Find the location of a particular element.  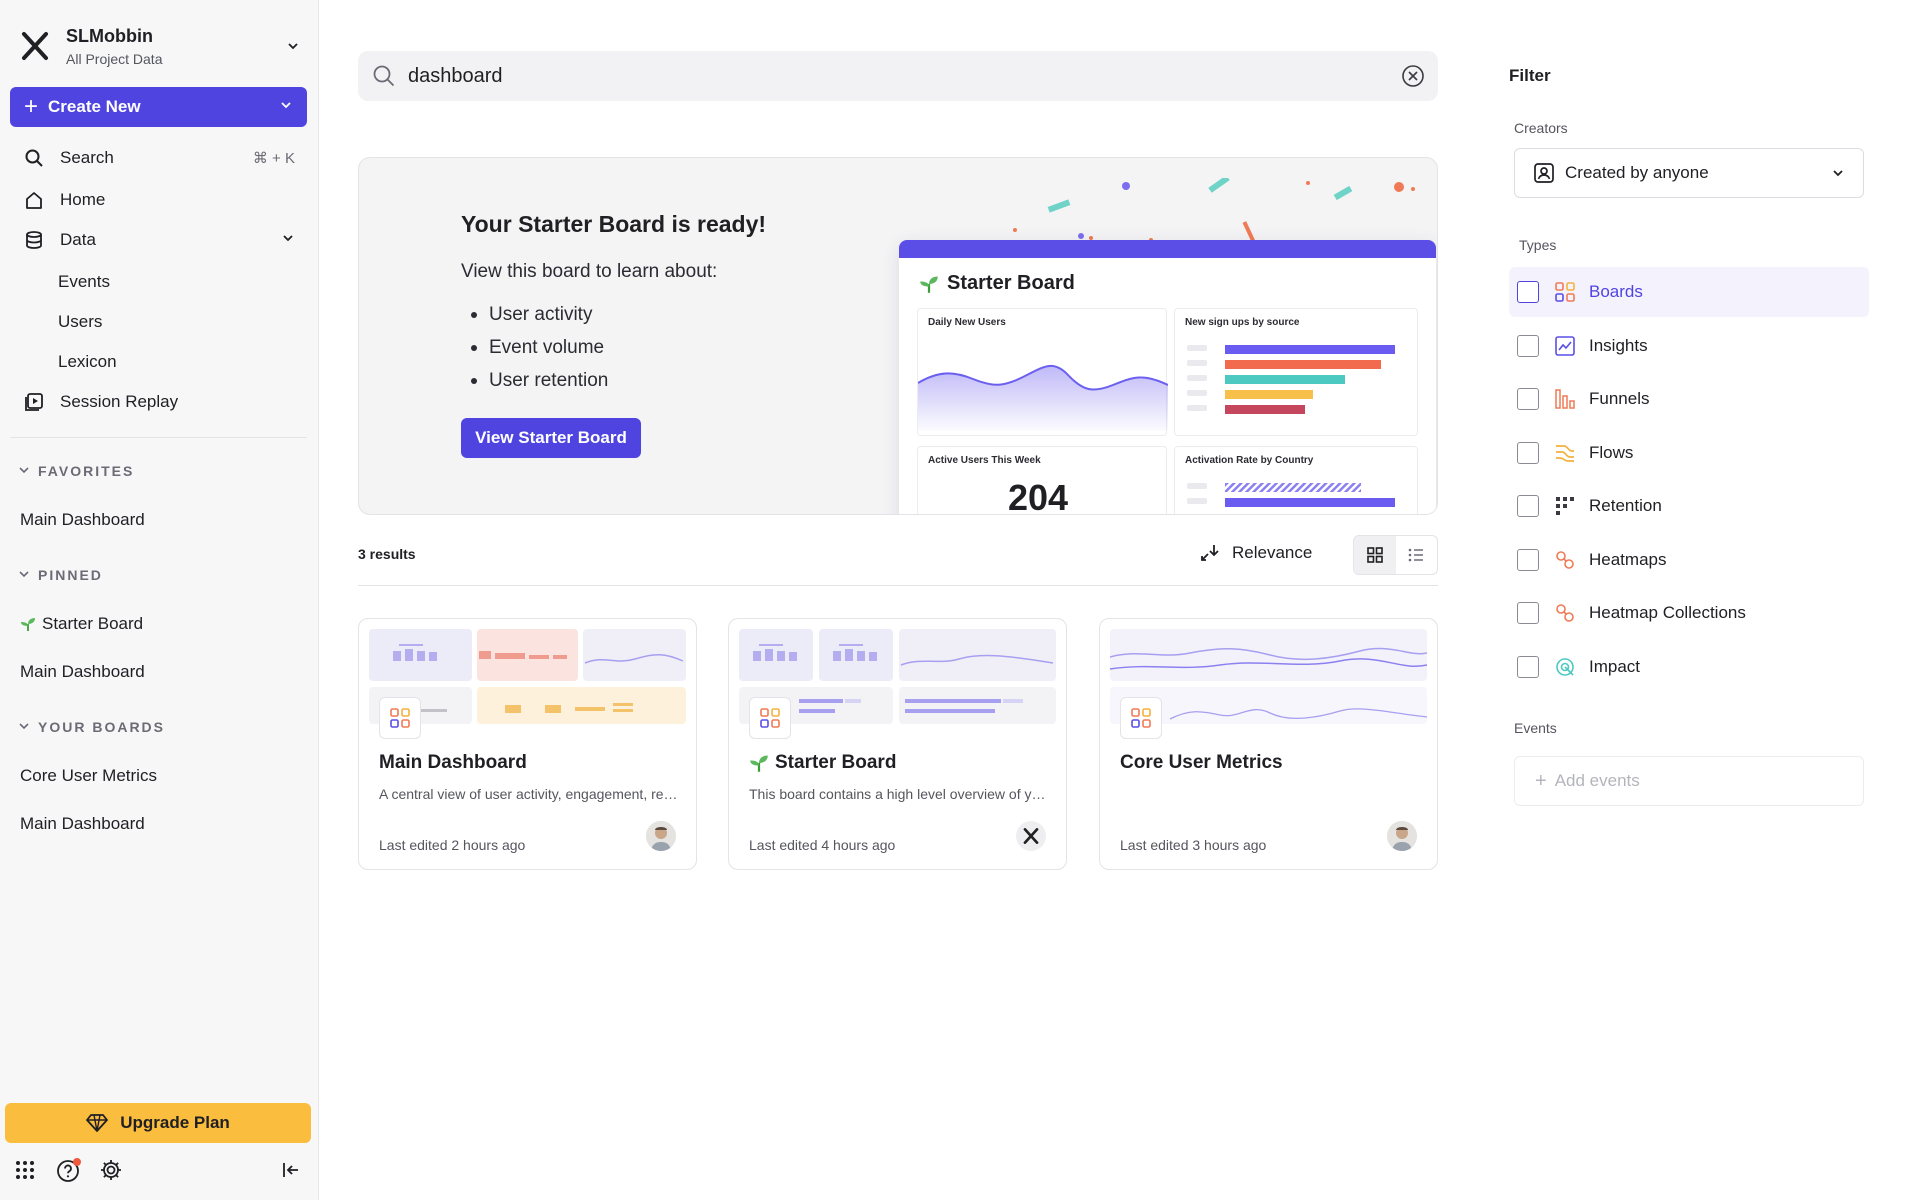

banner-bullet: Event volume is located at coordinates (539, 347).